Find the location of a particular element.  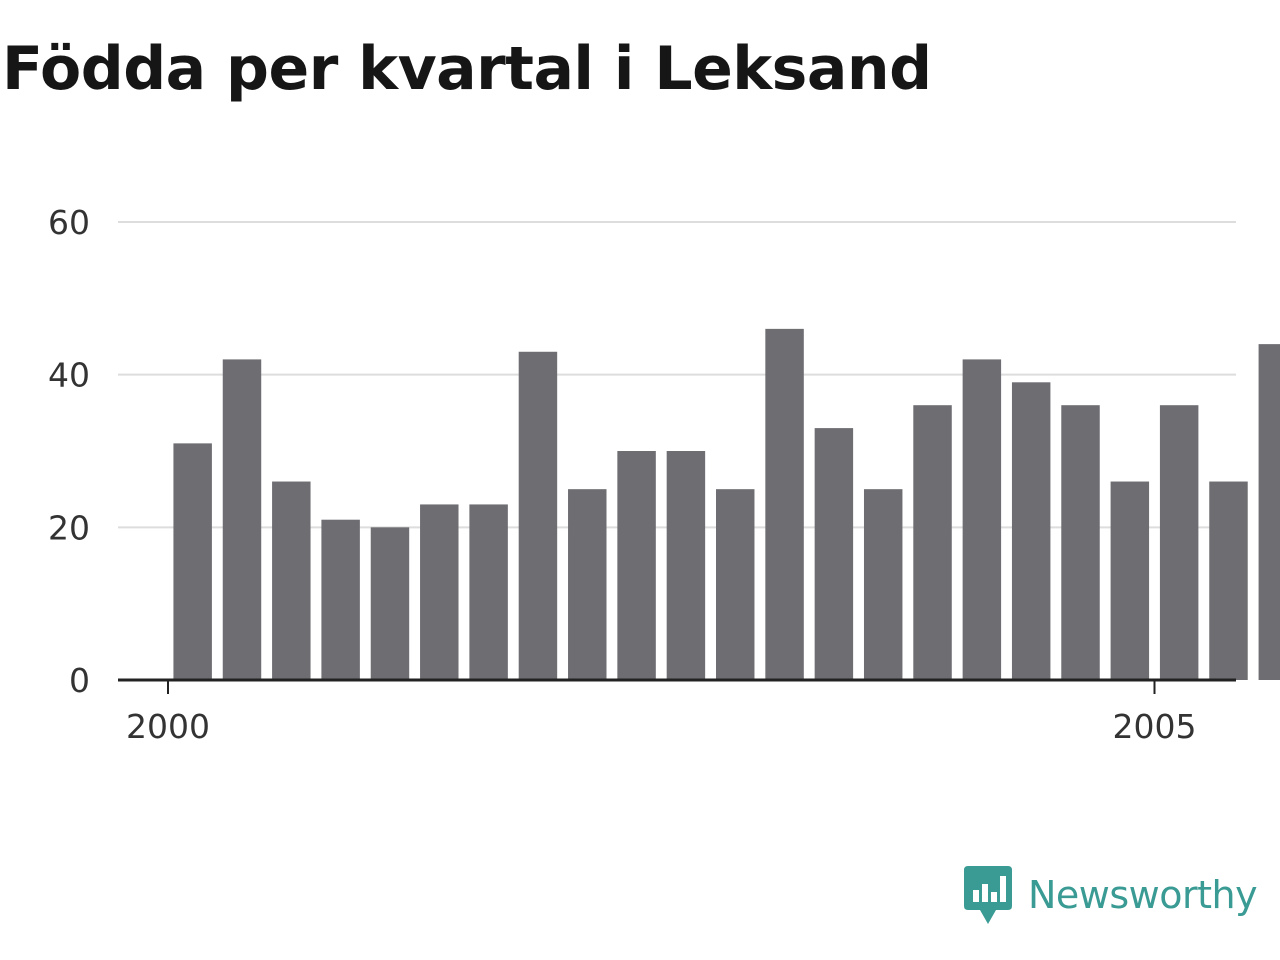

chart-title: Födda per kvartal i Leksand is located at coordinates (467, 69).